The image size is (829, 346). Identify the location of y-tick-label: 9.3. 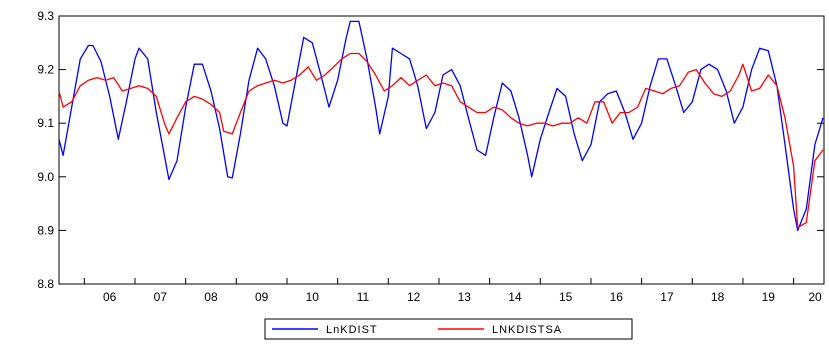
(45, 16).